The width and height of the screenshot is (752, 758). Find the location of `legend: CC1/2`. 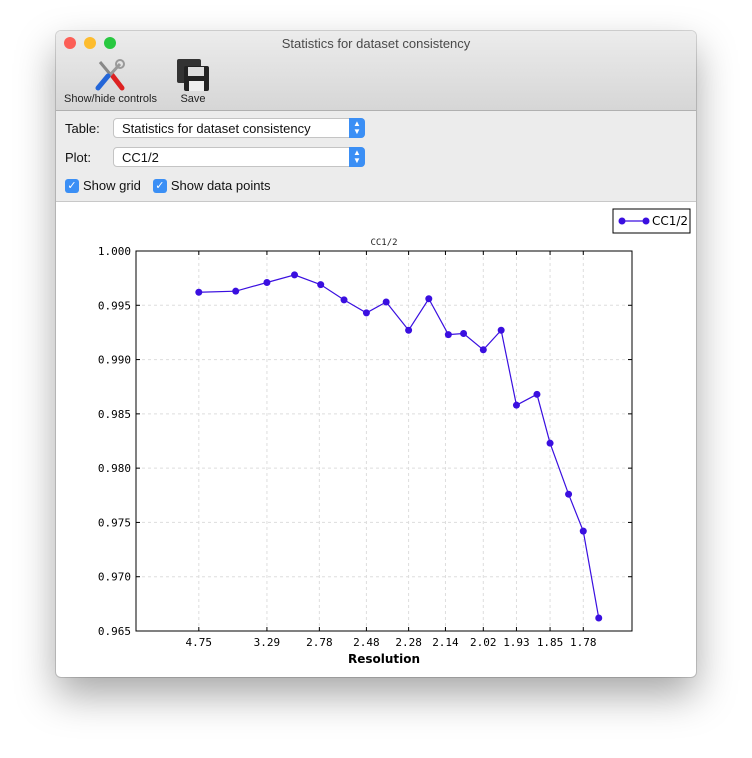

legend: CC1/2 is located at coordinates (651, 221).